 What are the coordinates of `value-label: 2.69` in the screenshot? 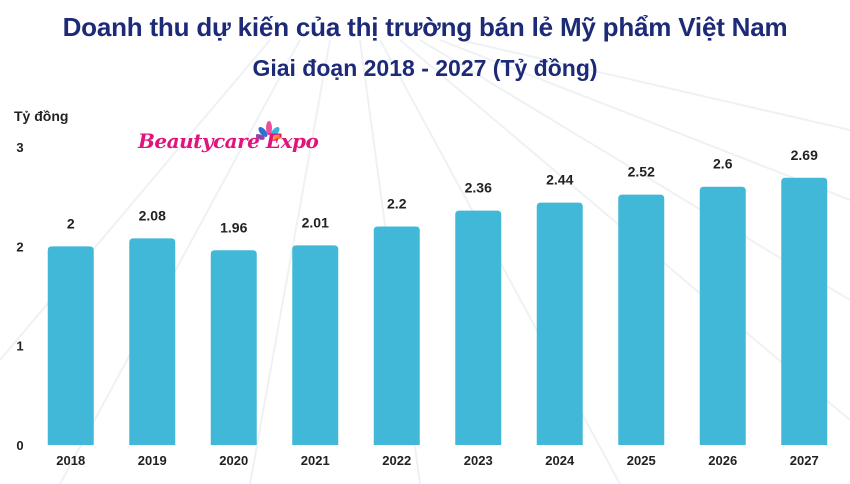 It's located at (804, 155).